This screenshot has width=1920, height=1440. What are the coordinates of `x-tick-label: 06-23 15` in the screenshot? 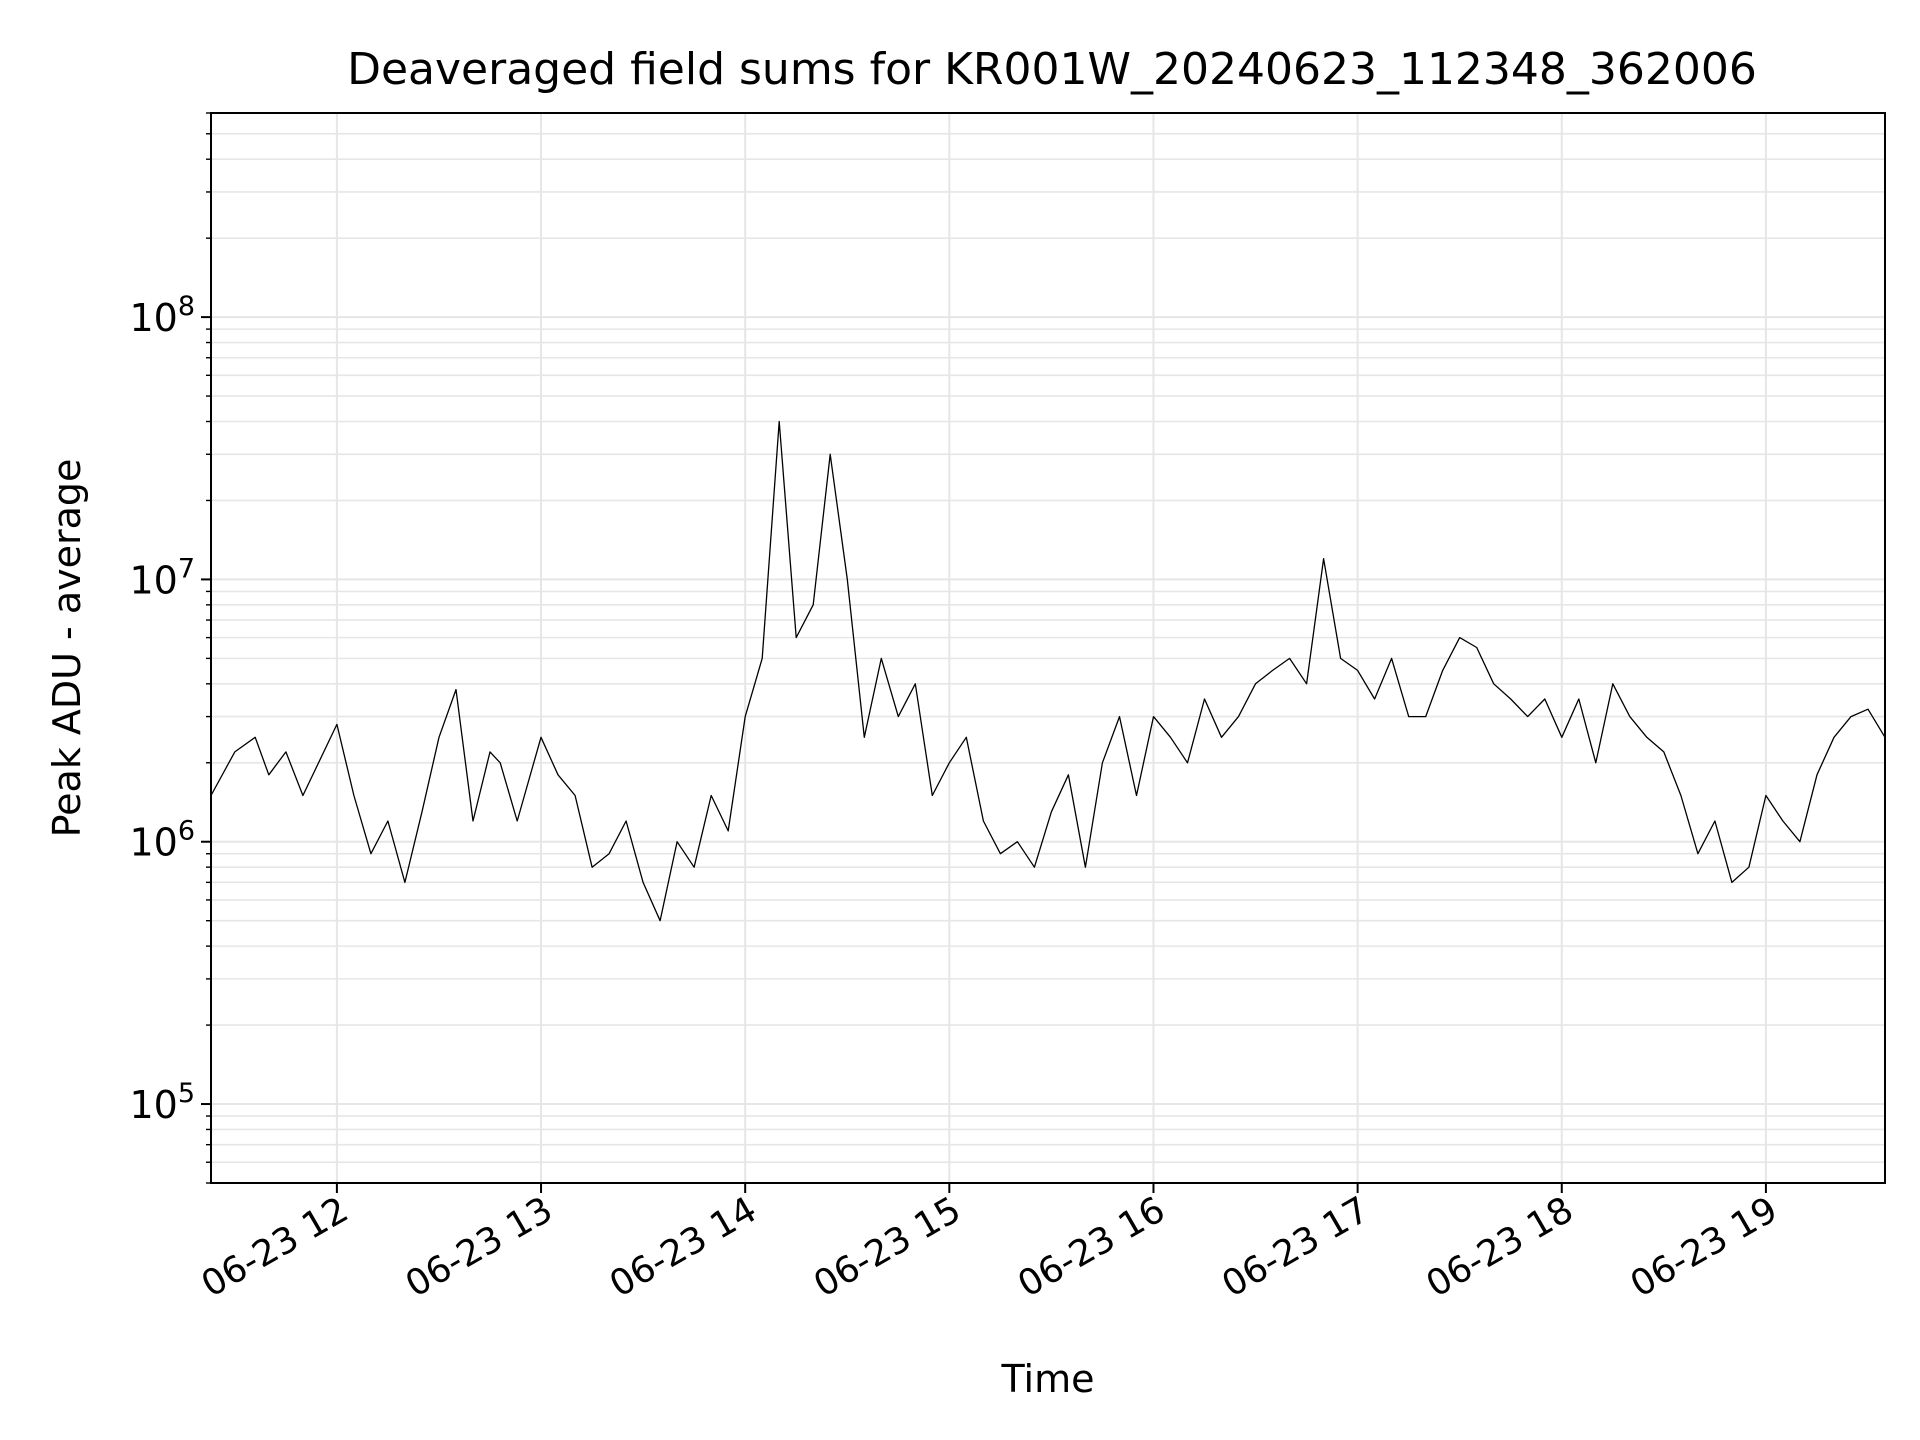 It's located at (887, 1247).